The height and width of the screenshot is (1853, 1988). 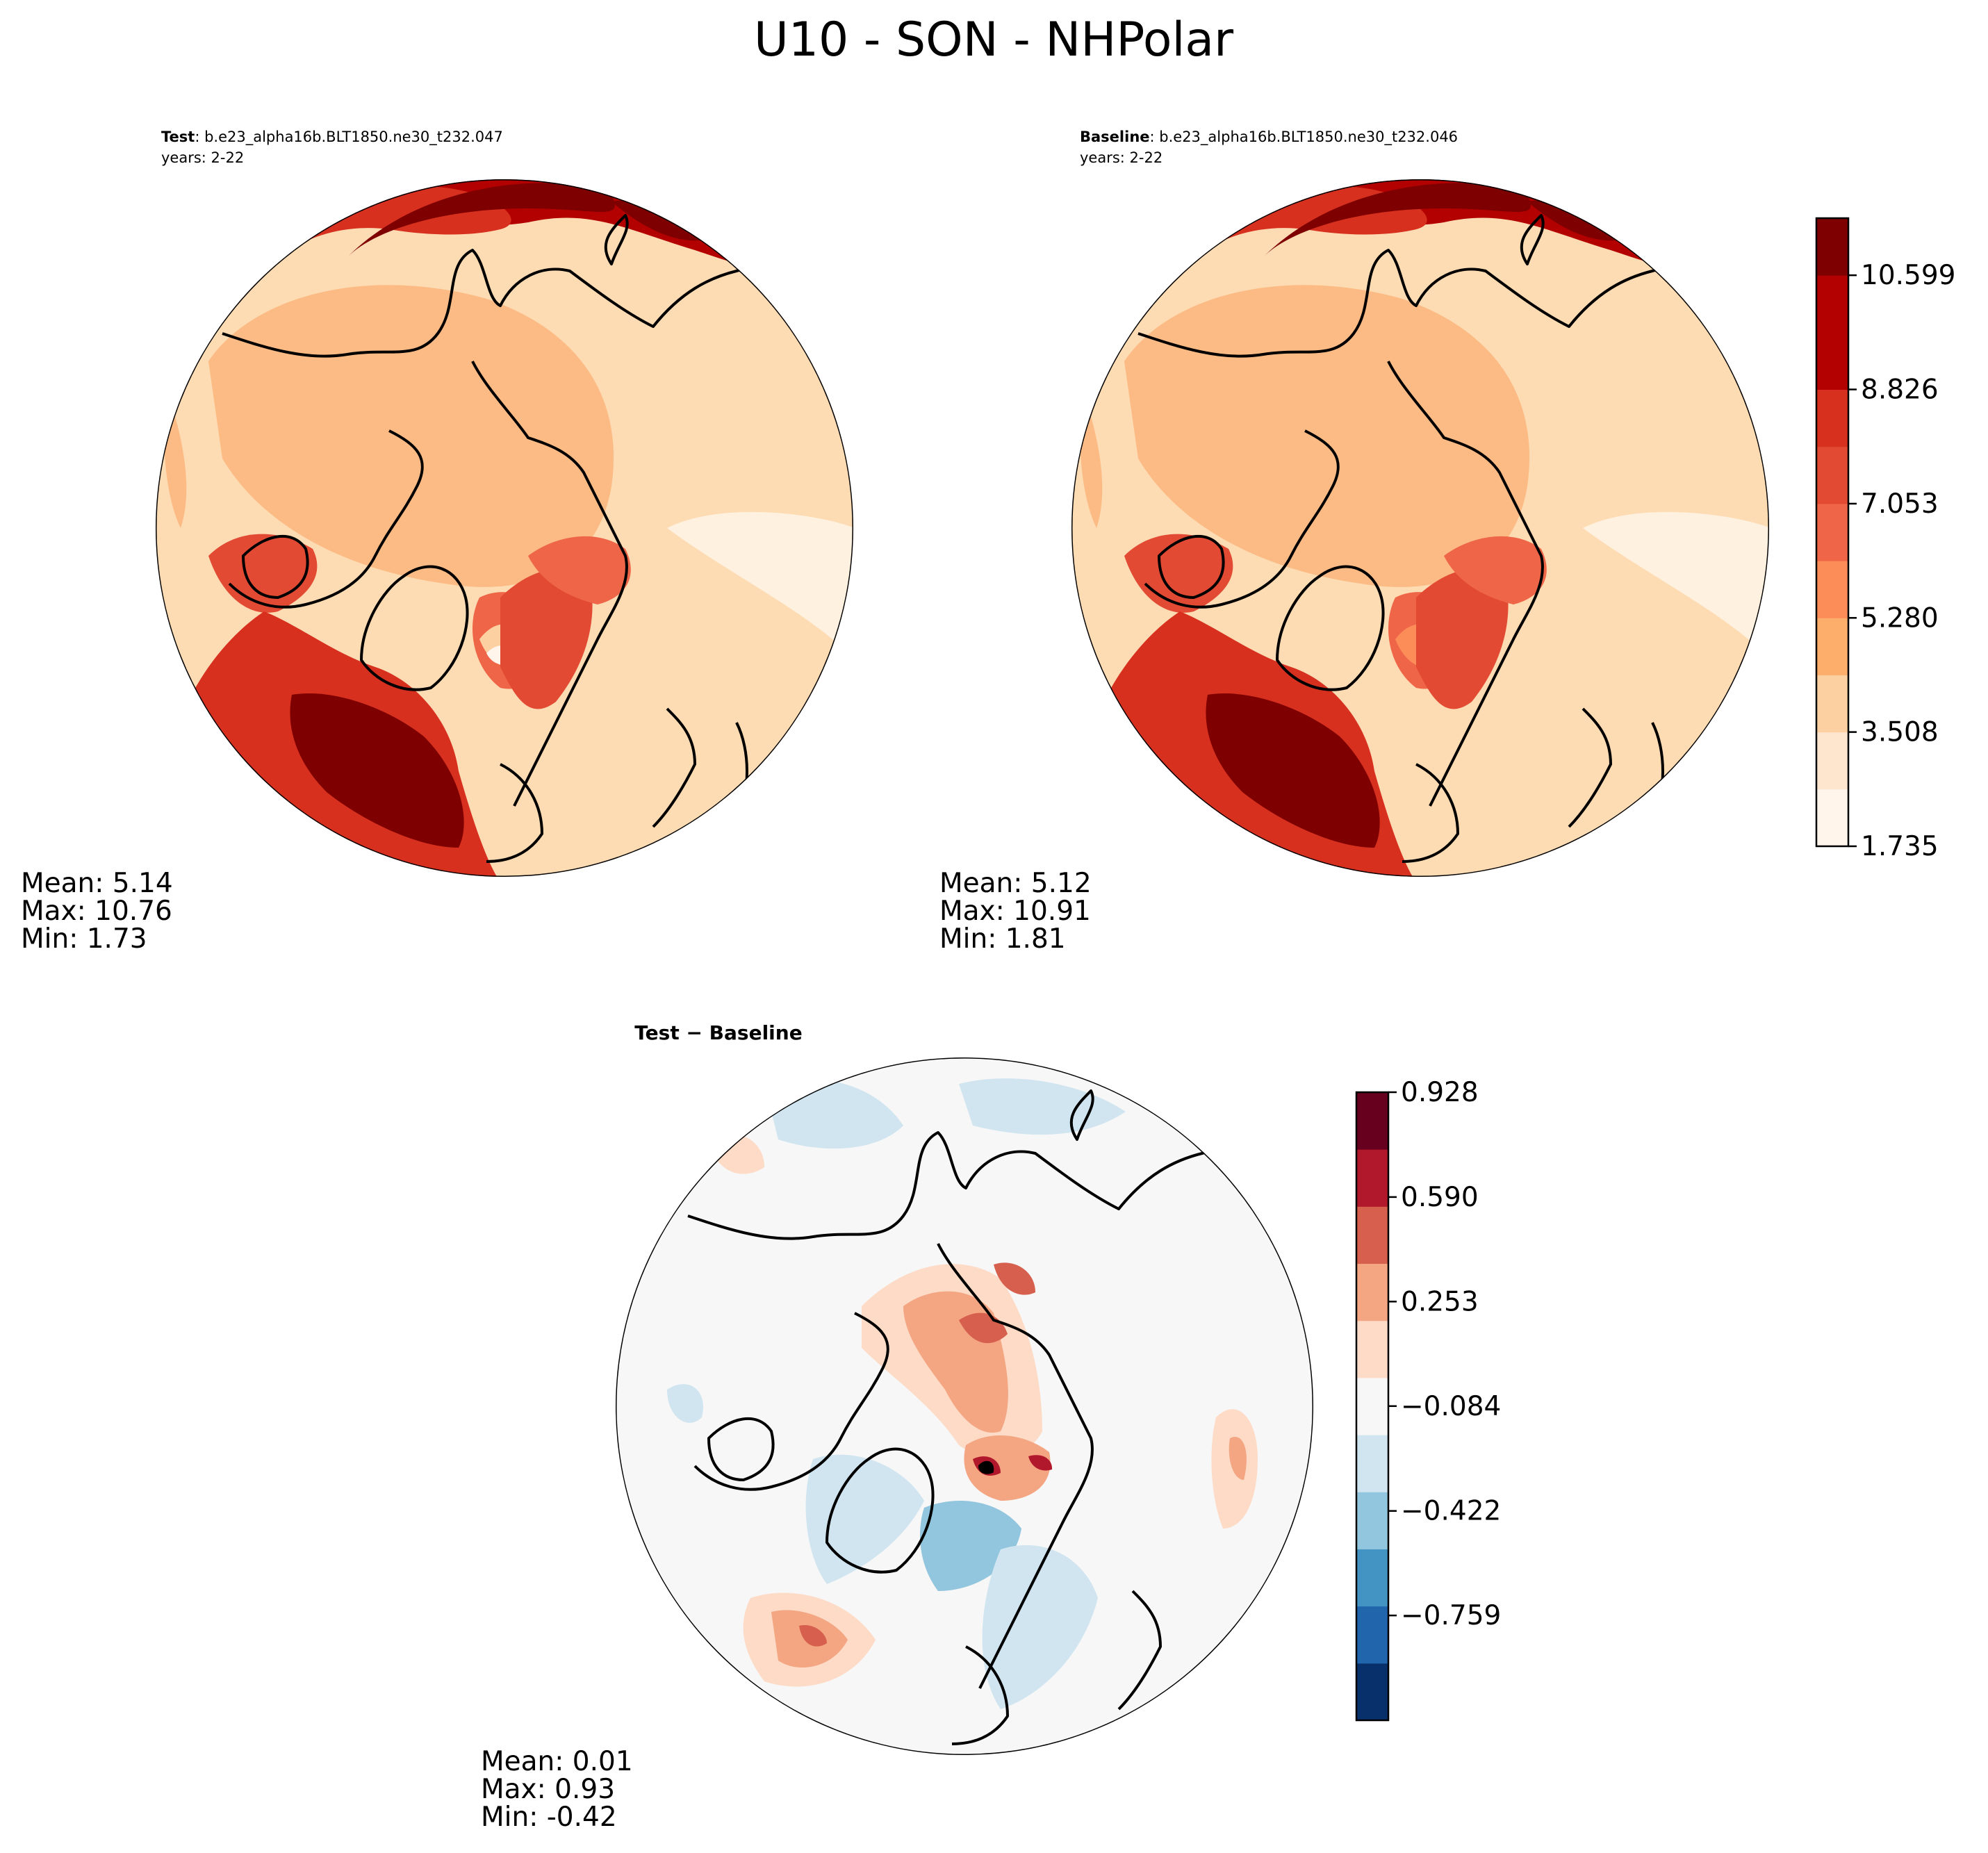 What do you see at coordinates (1440, 1092) in the screenshot?
I see `diff-colorbar-tick-label: 0.928` at bounding box center [1440, 1092].